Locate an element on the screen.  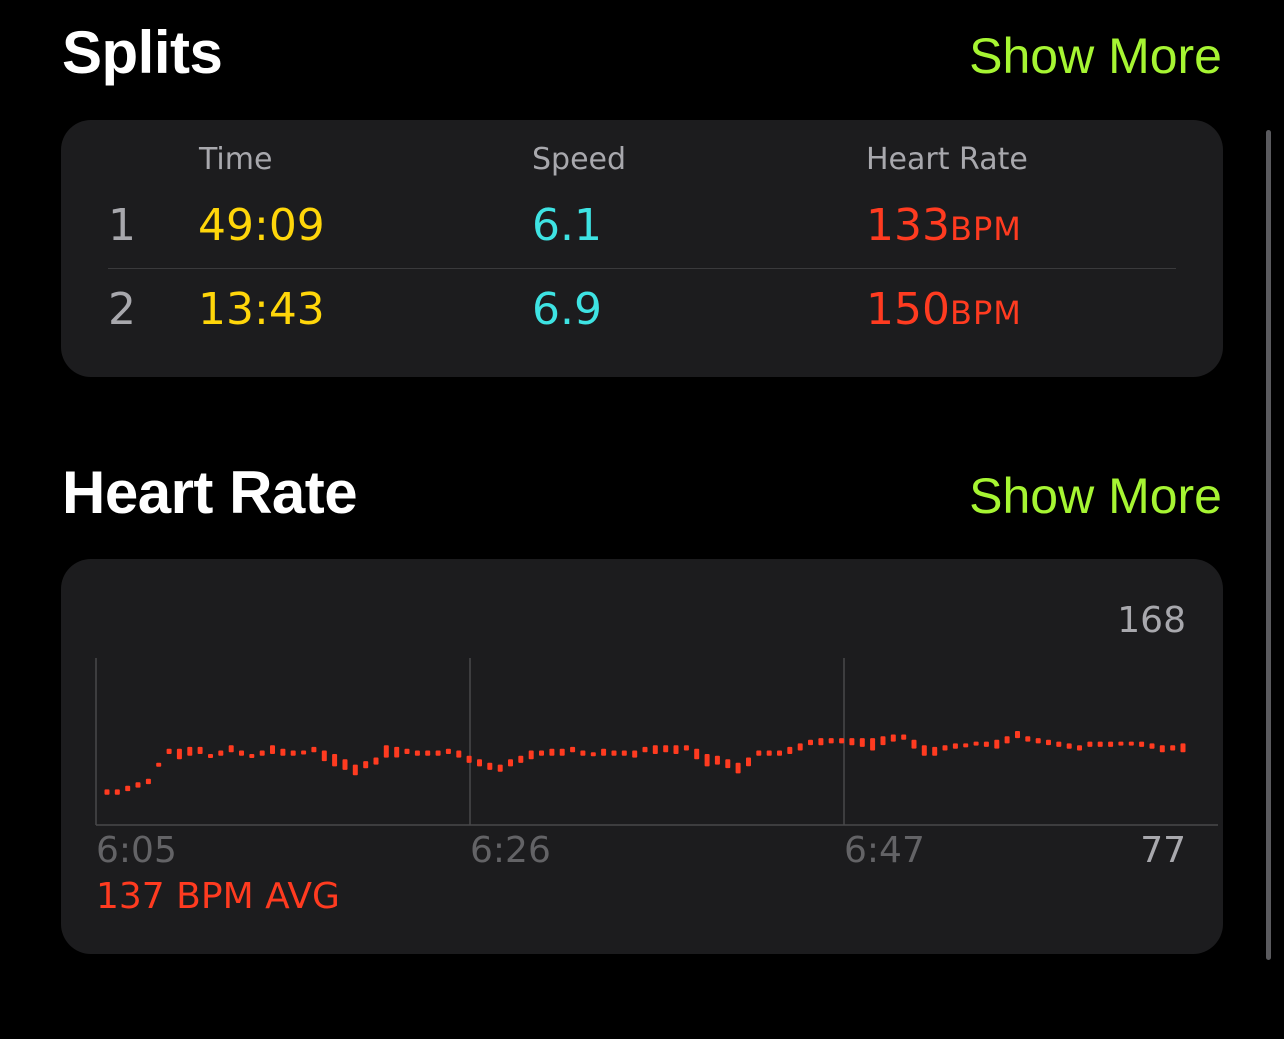
split-index: 1 is located at coordinates (122, 225).